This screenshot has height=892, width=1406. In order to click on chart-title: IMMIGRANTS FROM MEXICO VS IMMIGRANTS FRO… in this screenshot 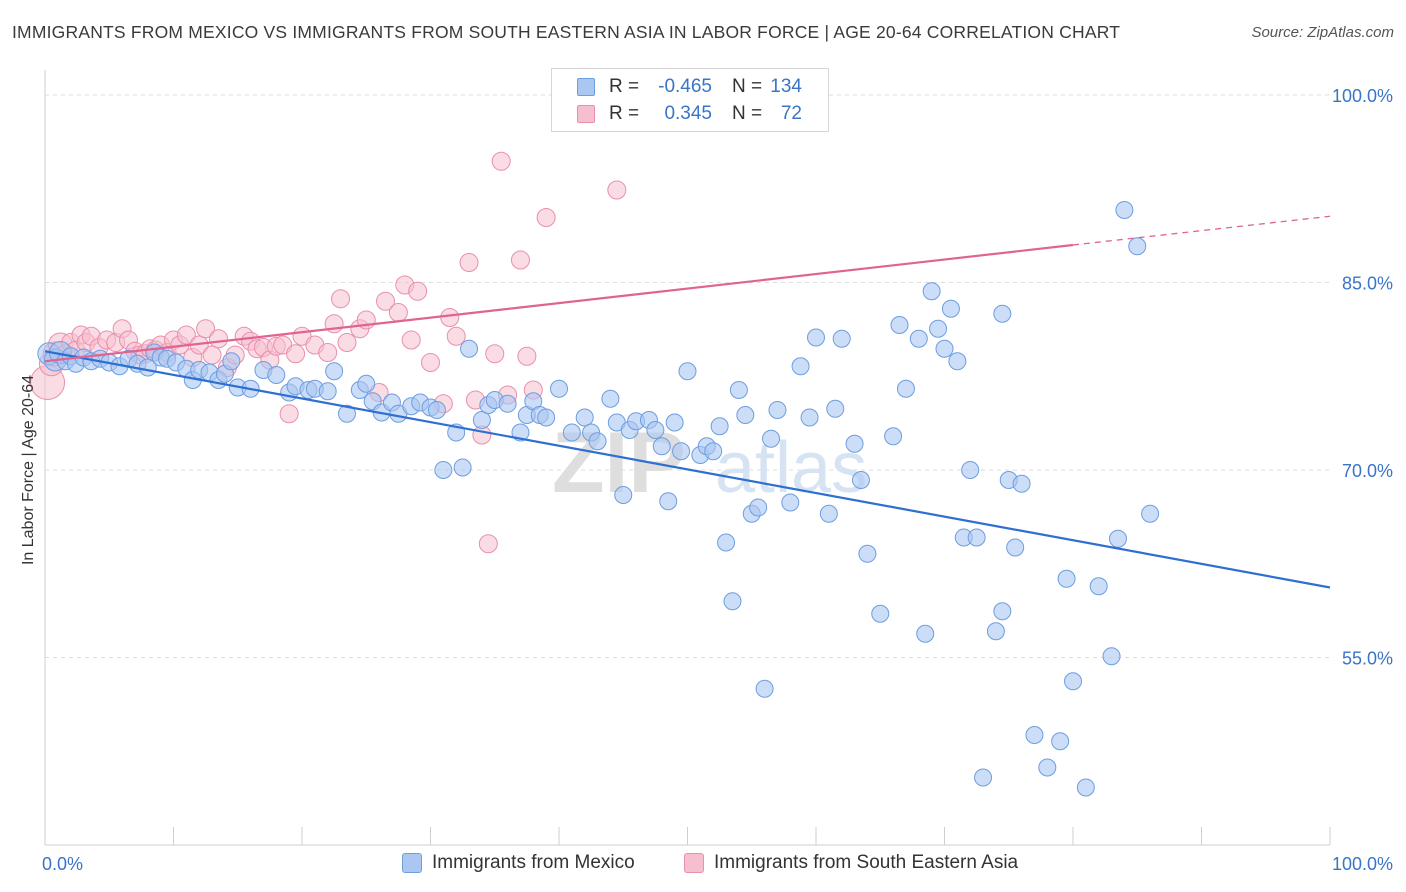, I will do `click(566, 32)`.